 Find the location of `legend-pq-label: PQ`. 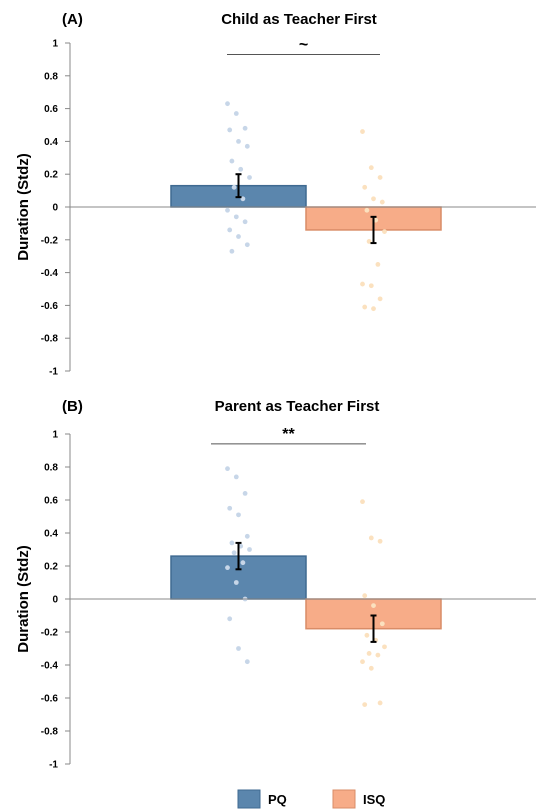

legend-pq-label: PQ is located at coordinates (277, 799).